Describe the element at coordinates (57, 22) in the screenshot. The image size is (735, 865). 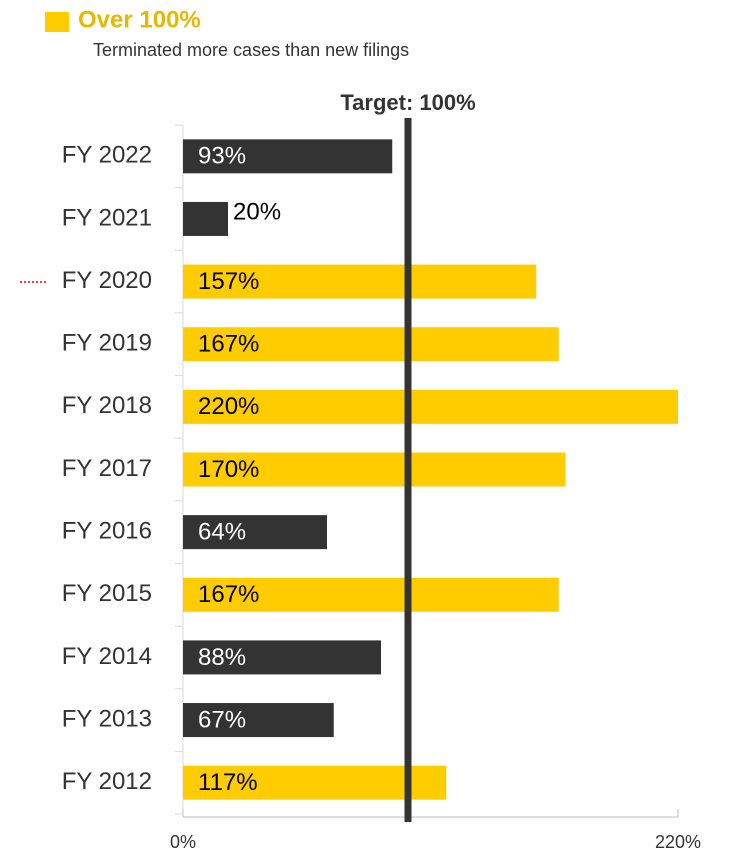
I see `legend-swatch` at that location.